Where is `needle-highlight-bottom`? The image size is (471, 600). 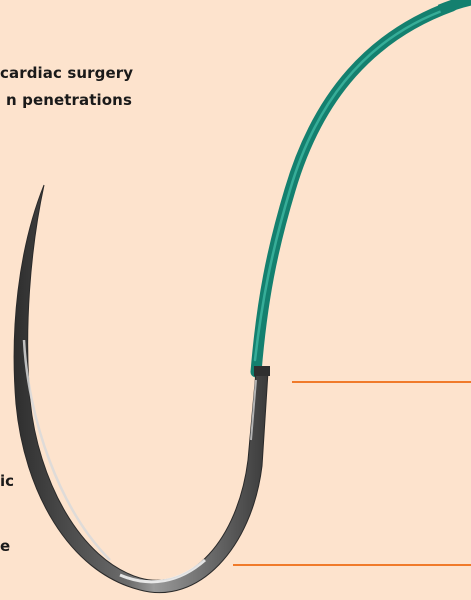
needle-highlight-bottom is located at coordinates (162, 571).